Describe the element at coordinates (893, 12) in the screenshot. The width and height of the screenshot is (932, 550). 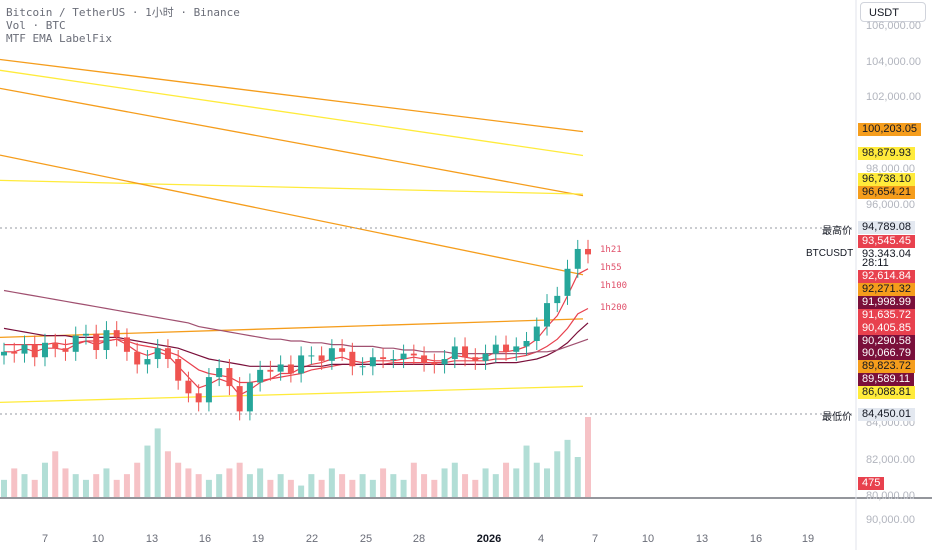
I see `currency-button: USDT` at that location.